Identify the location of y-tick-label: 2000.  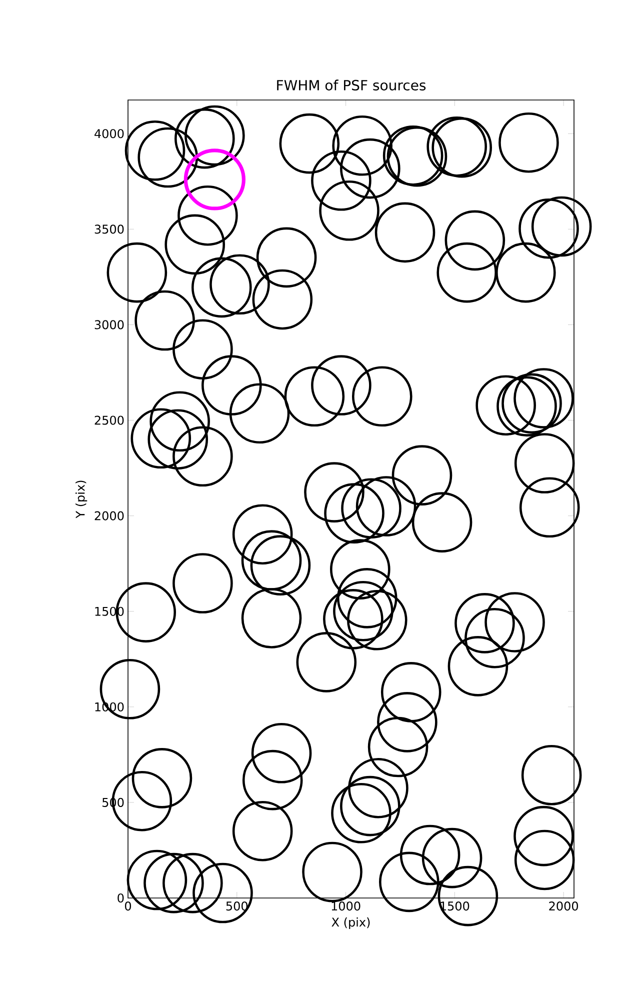
(109, 515).